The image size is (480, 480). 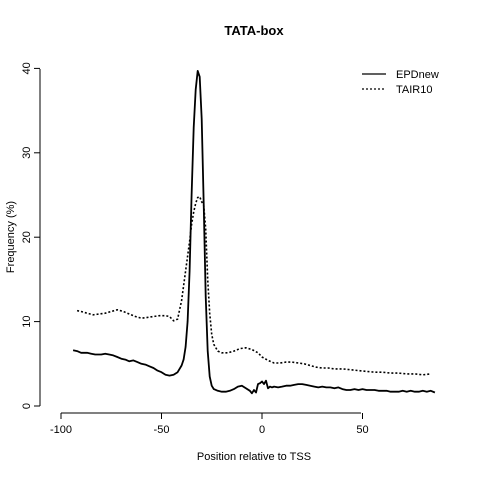 What do you see at coordinates (400, 82) in the screenshot?
I see `legend: EPDnew TAIR10` at bounding box center [400, 82].